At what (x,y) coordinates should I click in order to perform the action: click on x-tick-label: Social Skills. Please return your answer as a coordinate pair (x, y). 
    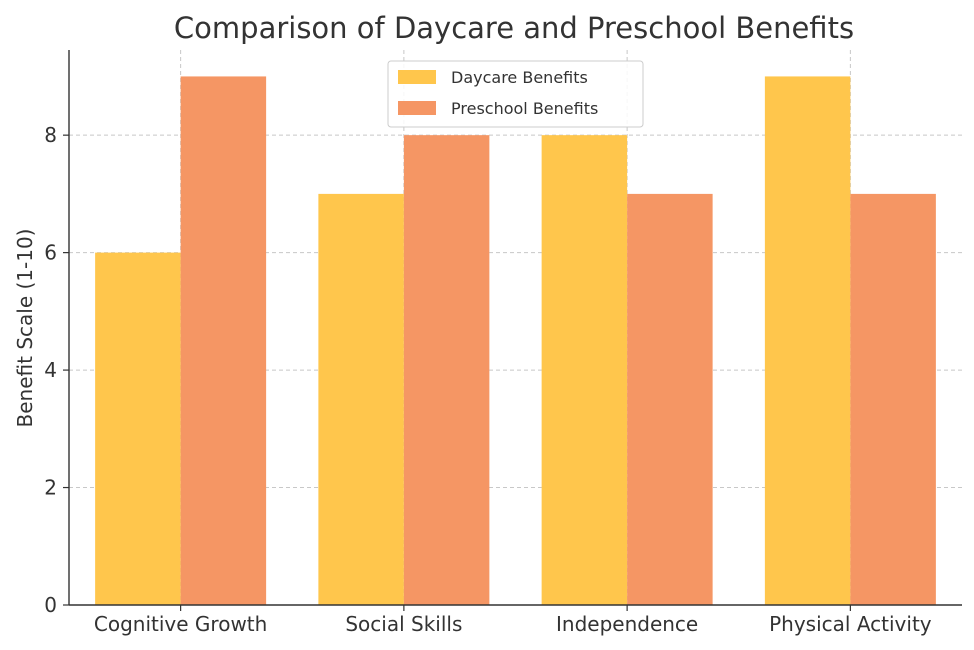
    Looking at the image, I should click on (403, 624).